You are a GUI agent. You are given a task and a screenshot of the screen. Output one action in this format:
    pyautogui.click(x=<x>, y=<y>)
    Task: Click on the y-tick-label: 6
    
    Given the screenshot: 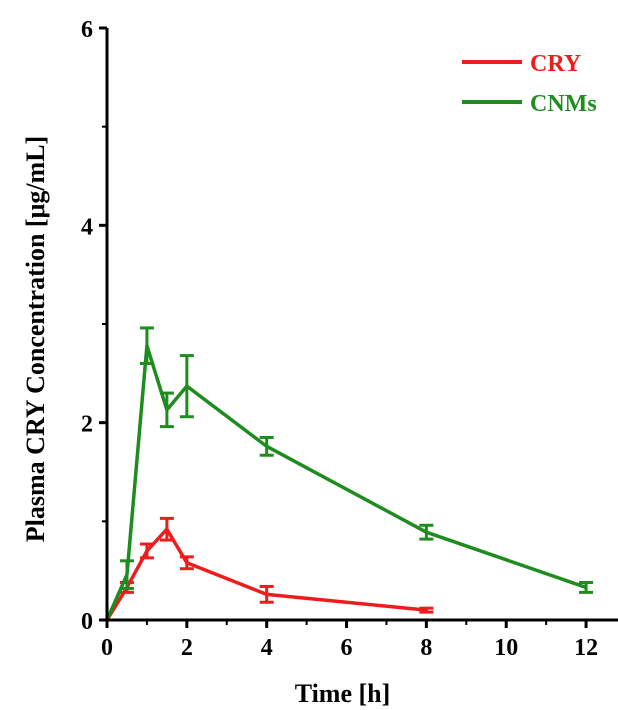 What is the action you would take?
    pyautogui.click(x=87, y=30)
    